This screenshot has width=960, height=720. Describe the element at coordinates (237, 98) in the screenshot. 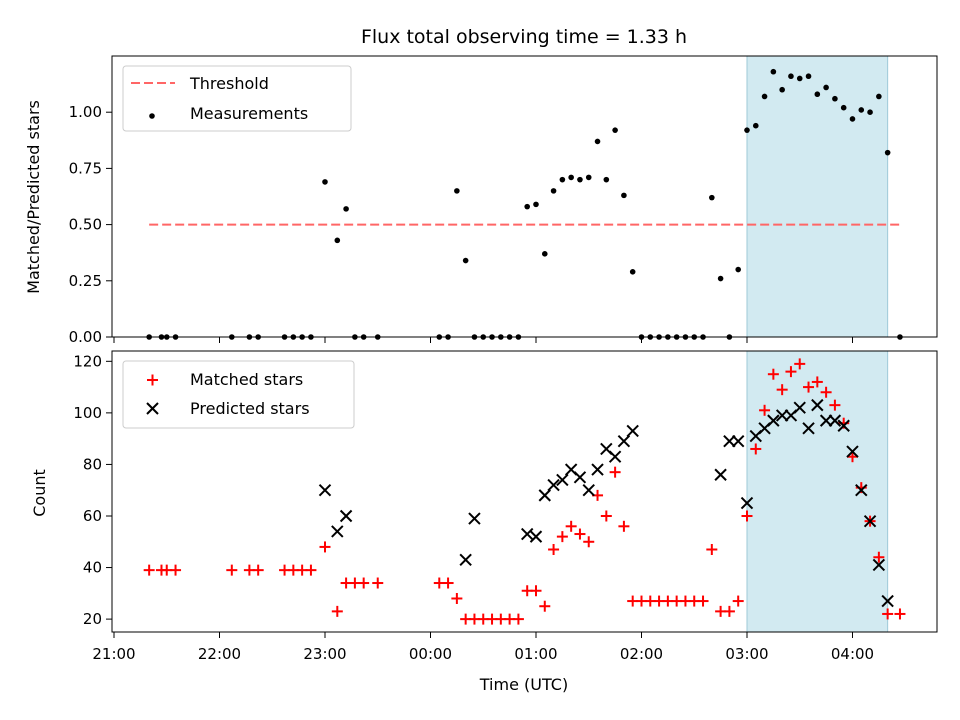

I see `top-legend-box` at that location.